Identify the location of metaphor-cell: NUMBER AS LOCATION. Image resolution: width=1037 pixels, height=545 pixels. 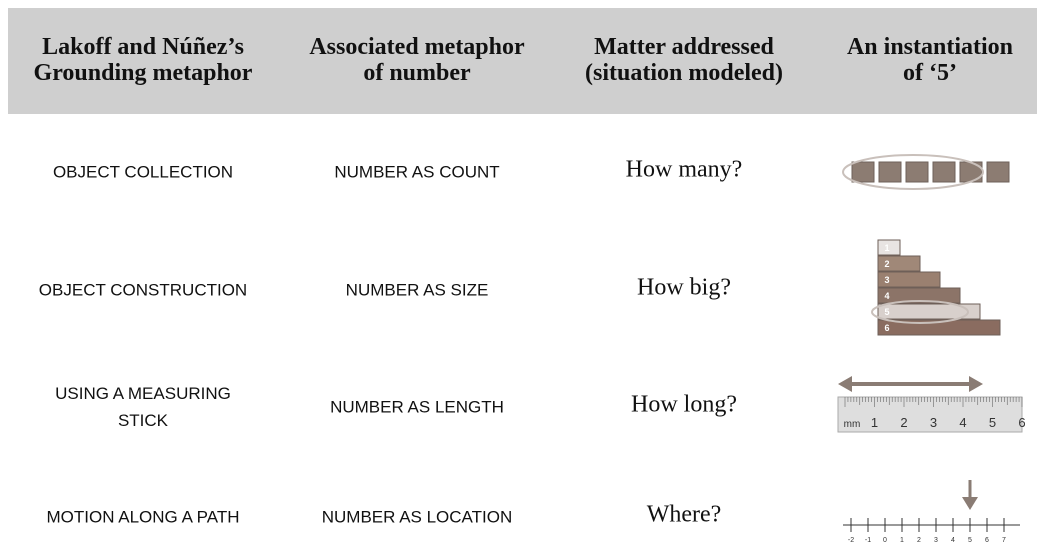
(417, 517).